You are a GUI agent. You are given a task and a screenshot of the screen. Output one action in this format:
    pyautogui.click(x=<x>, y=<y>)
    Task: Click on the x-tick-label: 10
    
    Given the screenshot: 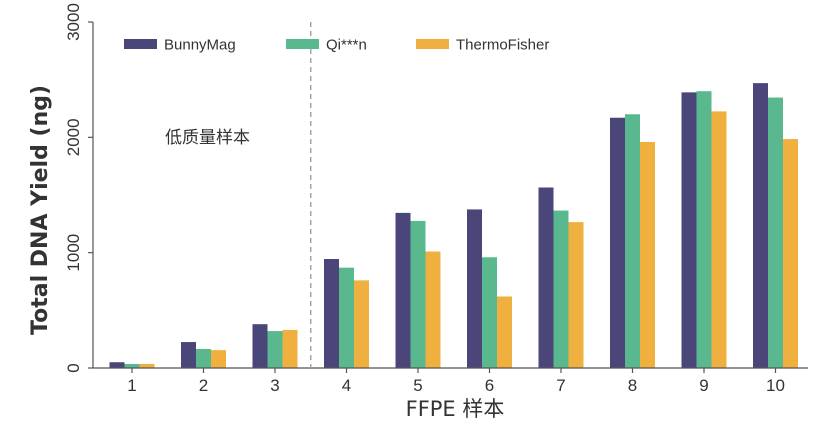 What is the action you would take?
    pyautogui.click(x=775, y=385)
    